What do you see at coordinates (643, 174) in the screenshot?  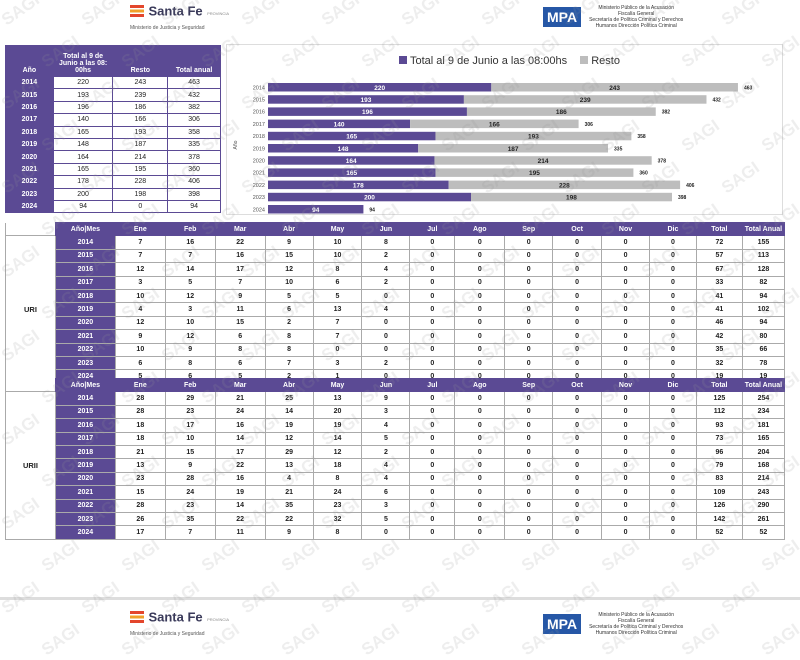 I see `total-data-label: 360` at bounding box center [643, 174].